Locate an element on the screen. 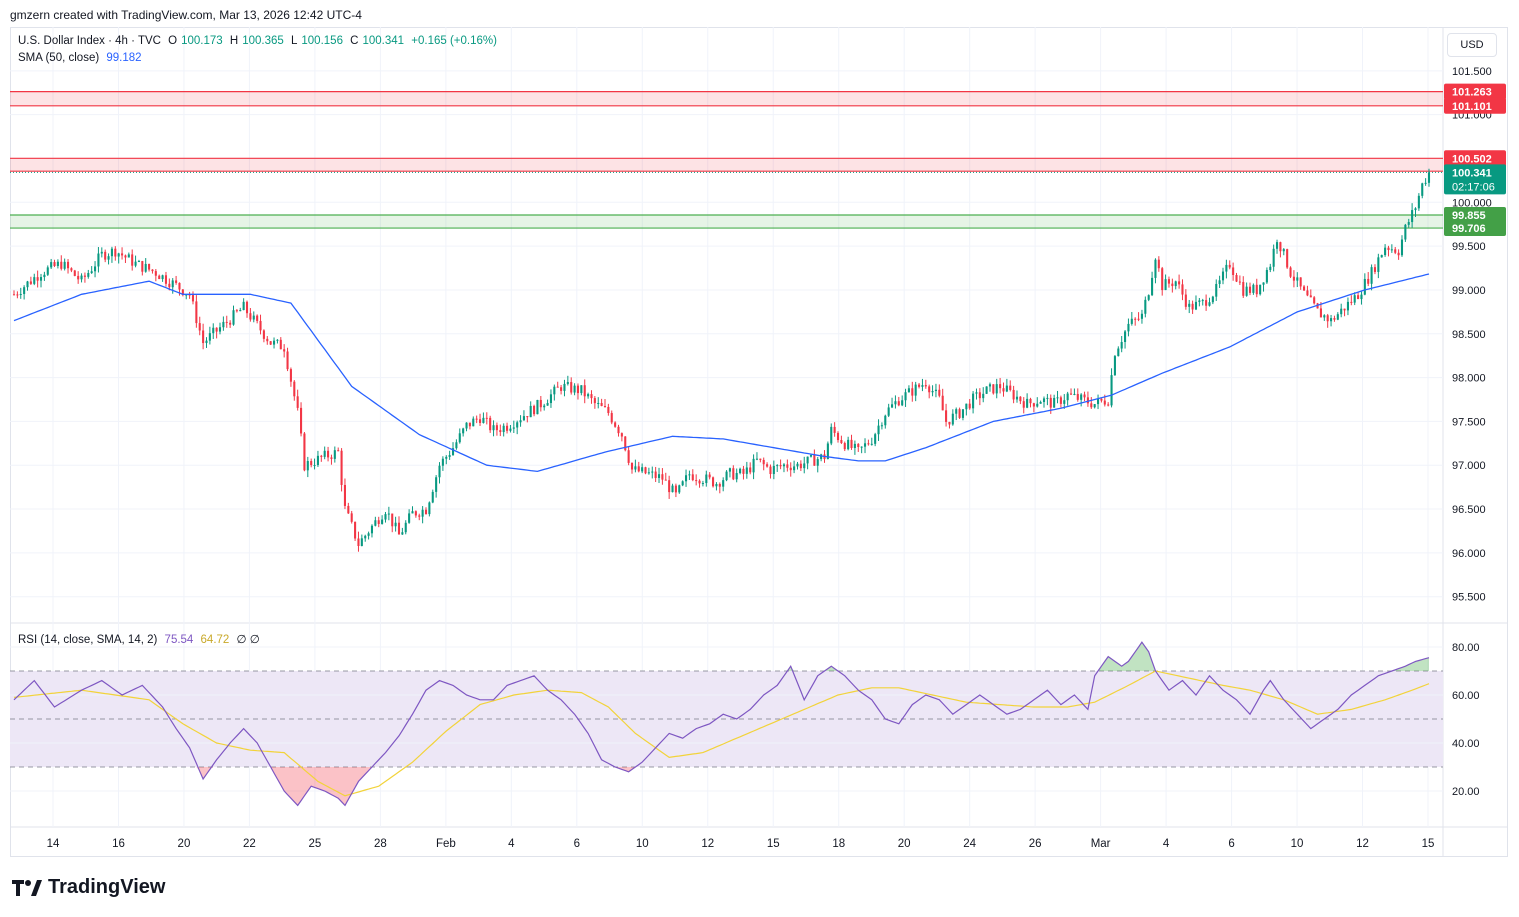  time-tick-label: 25 is located at coordinates (315, 844).